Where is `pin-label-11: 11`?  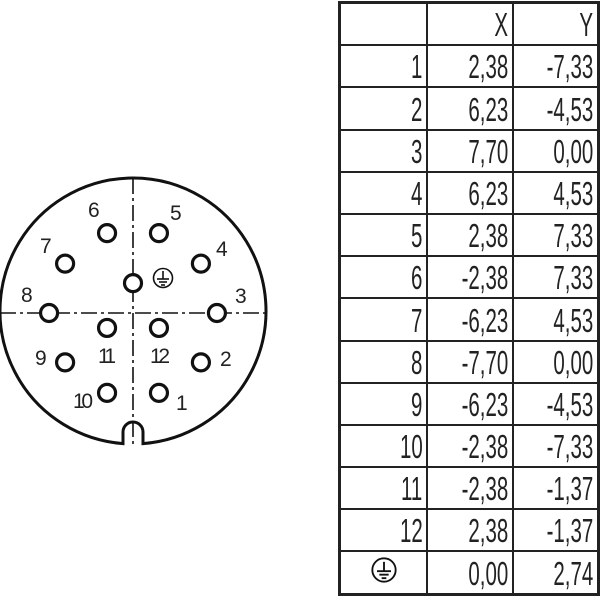
pin-label-11: 11 is located at coordinates (107, 356).